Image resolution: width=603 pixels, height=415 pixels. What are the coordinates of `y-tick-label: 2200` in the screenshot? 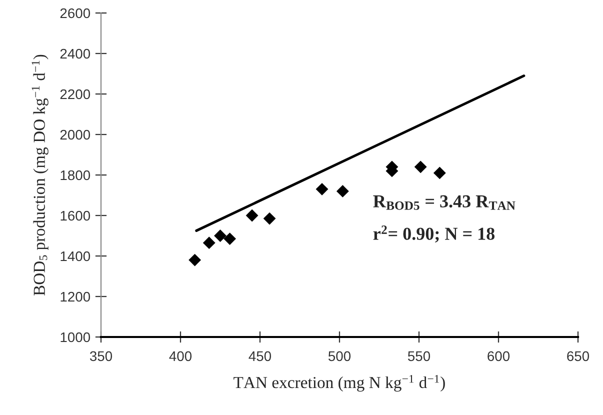 It's located at (75, 94).